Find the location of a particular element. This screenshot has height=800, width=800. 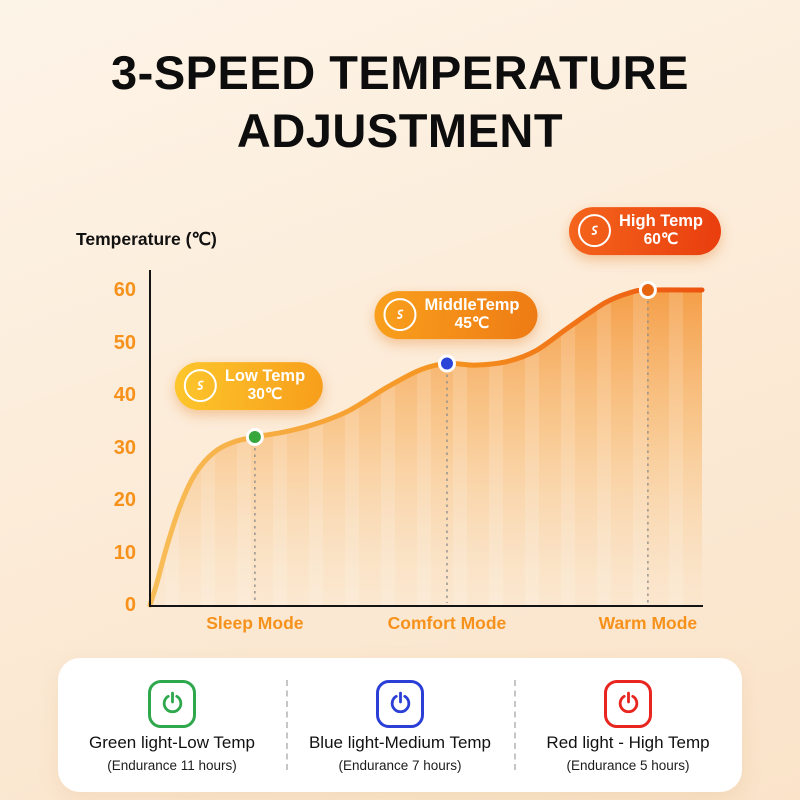

y-tick-label: 40 is located at coordinates (124, 395).